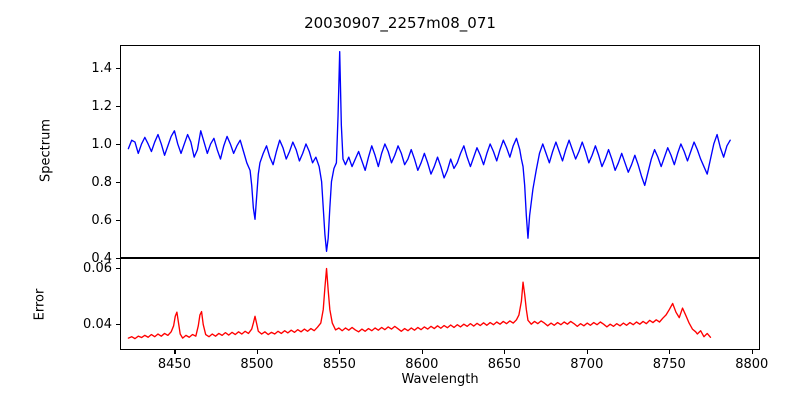  I want to click on y-tick-label: 0.04, so click(97, 324).